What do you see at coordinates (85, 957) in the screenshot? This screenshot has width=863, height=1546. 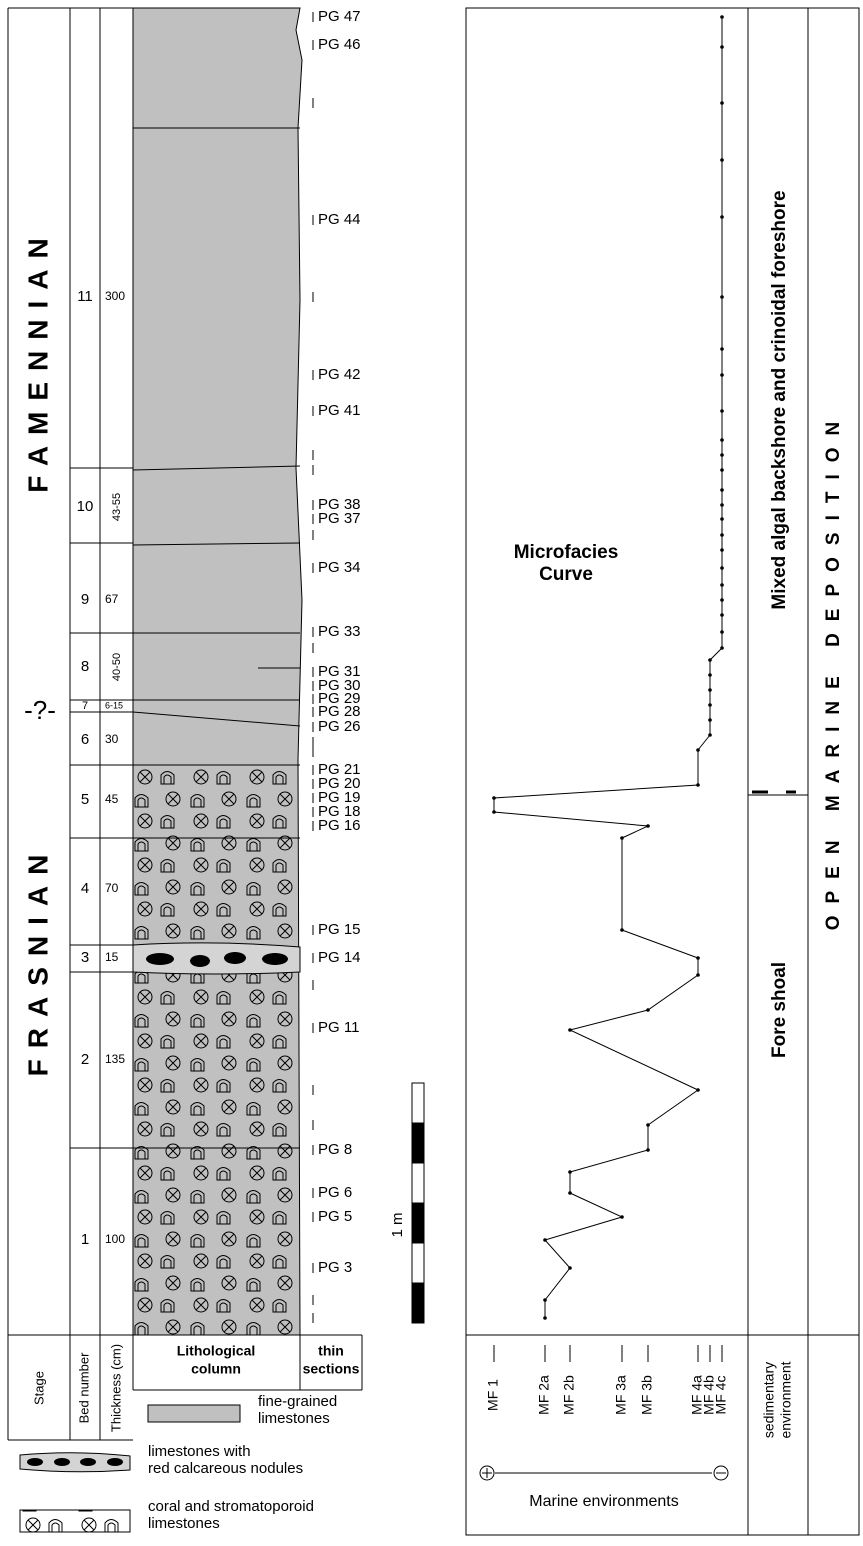 I see `bed-number: 3` at bounding box center [85, 957].